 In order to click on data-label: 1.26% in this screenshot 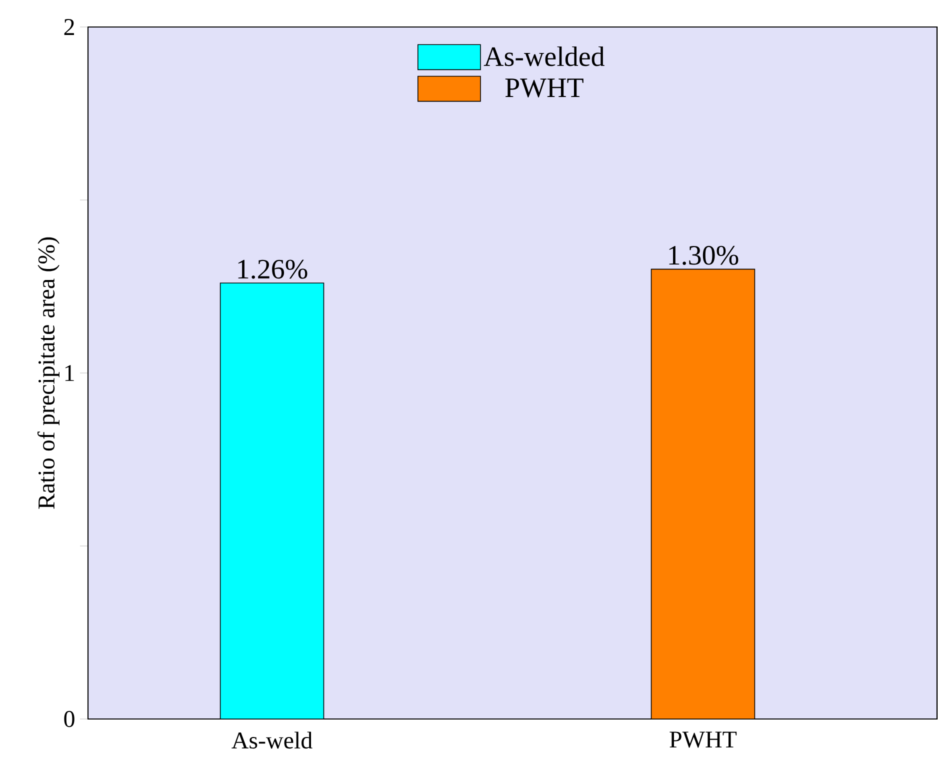, I will do `click(273, 269)`.